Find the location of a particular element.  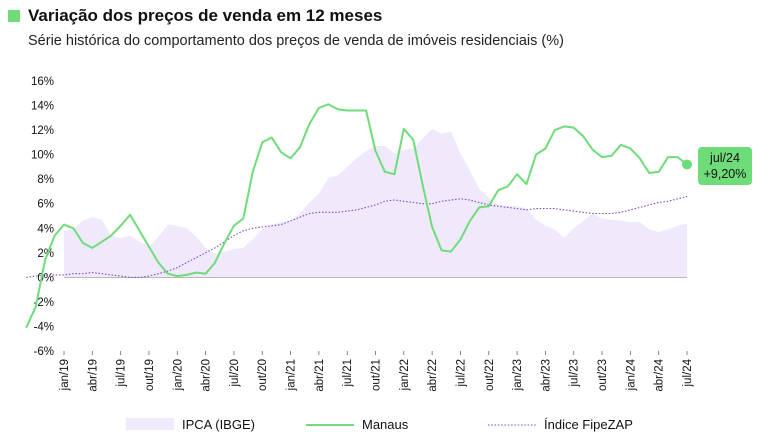

annotation-value: +9,20% is located at coordinates (725, 174).